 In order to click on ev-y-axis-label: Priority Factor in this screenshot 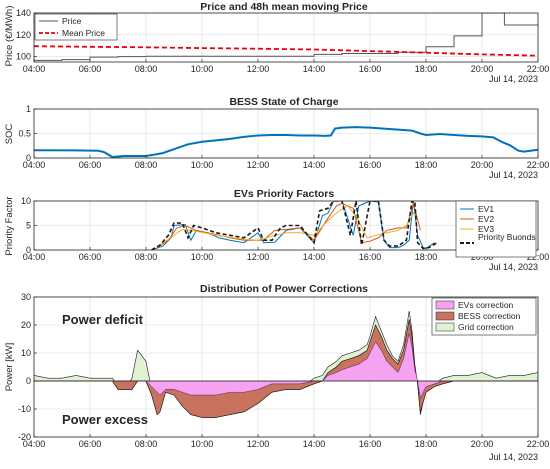, I will do `click(9, 225)`.